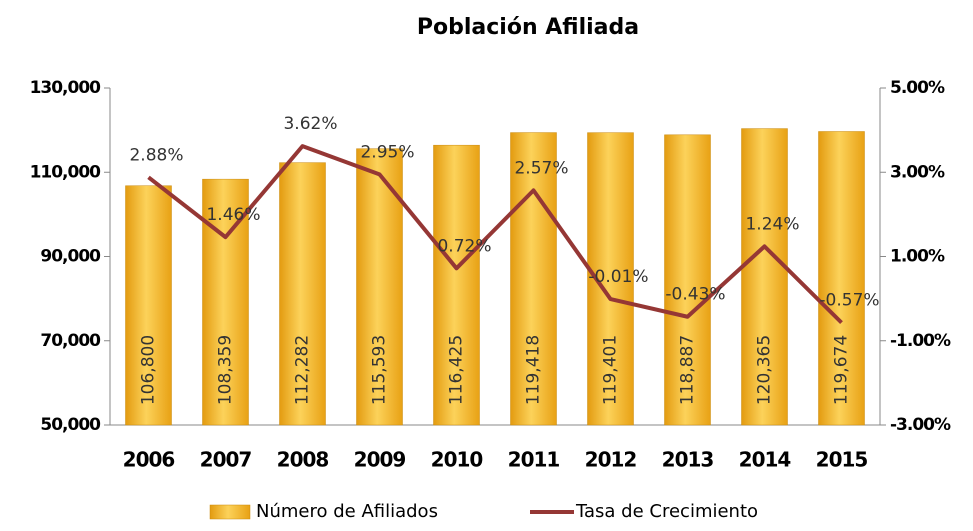 Image resolution: width=973 pixels, height=531 pixels. I want to click on y-tick-label: 70,000, so click(70, 341).